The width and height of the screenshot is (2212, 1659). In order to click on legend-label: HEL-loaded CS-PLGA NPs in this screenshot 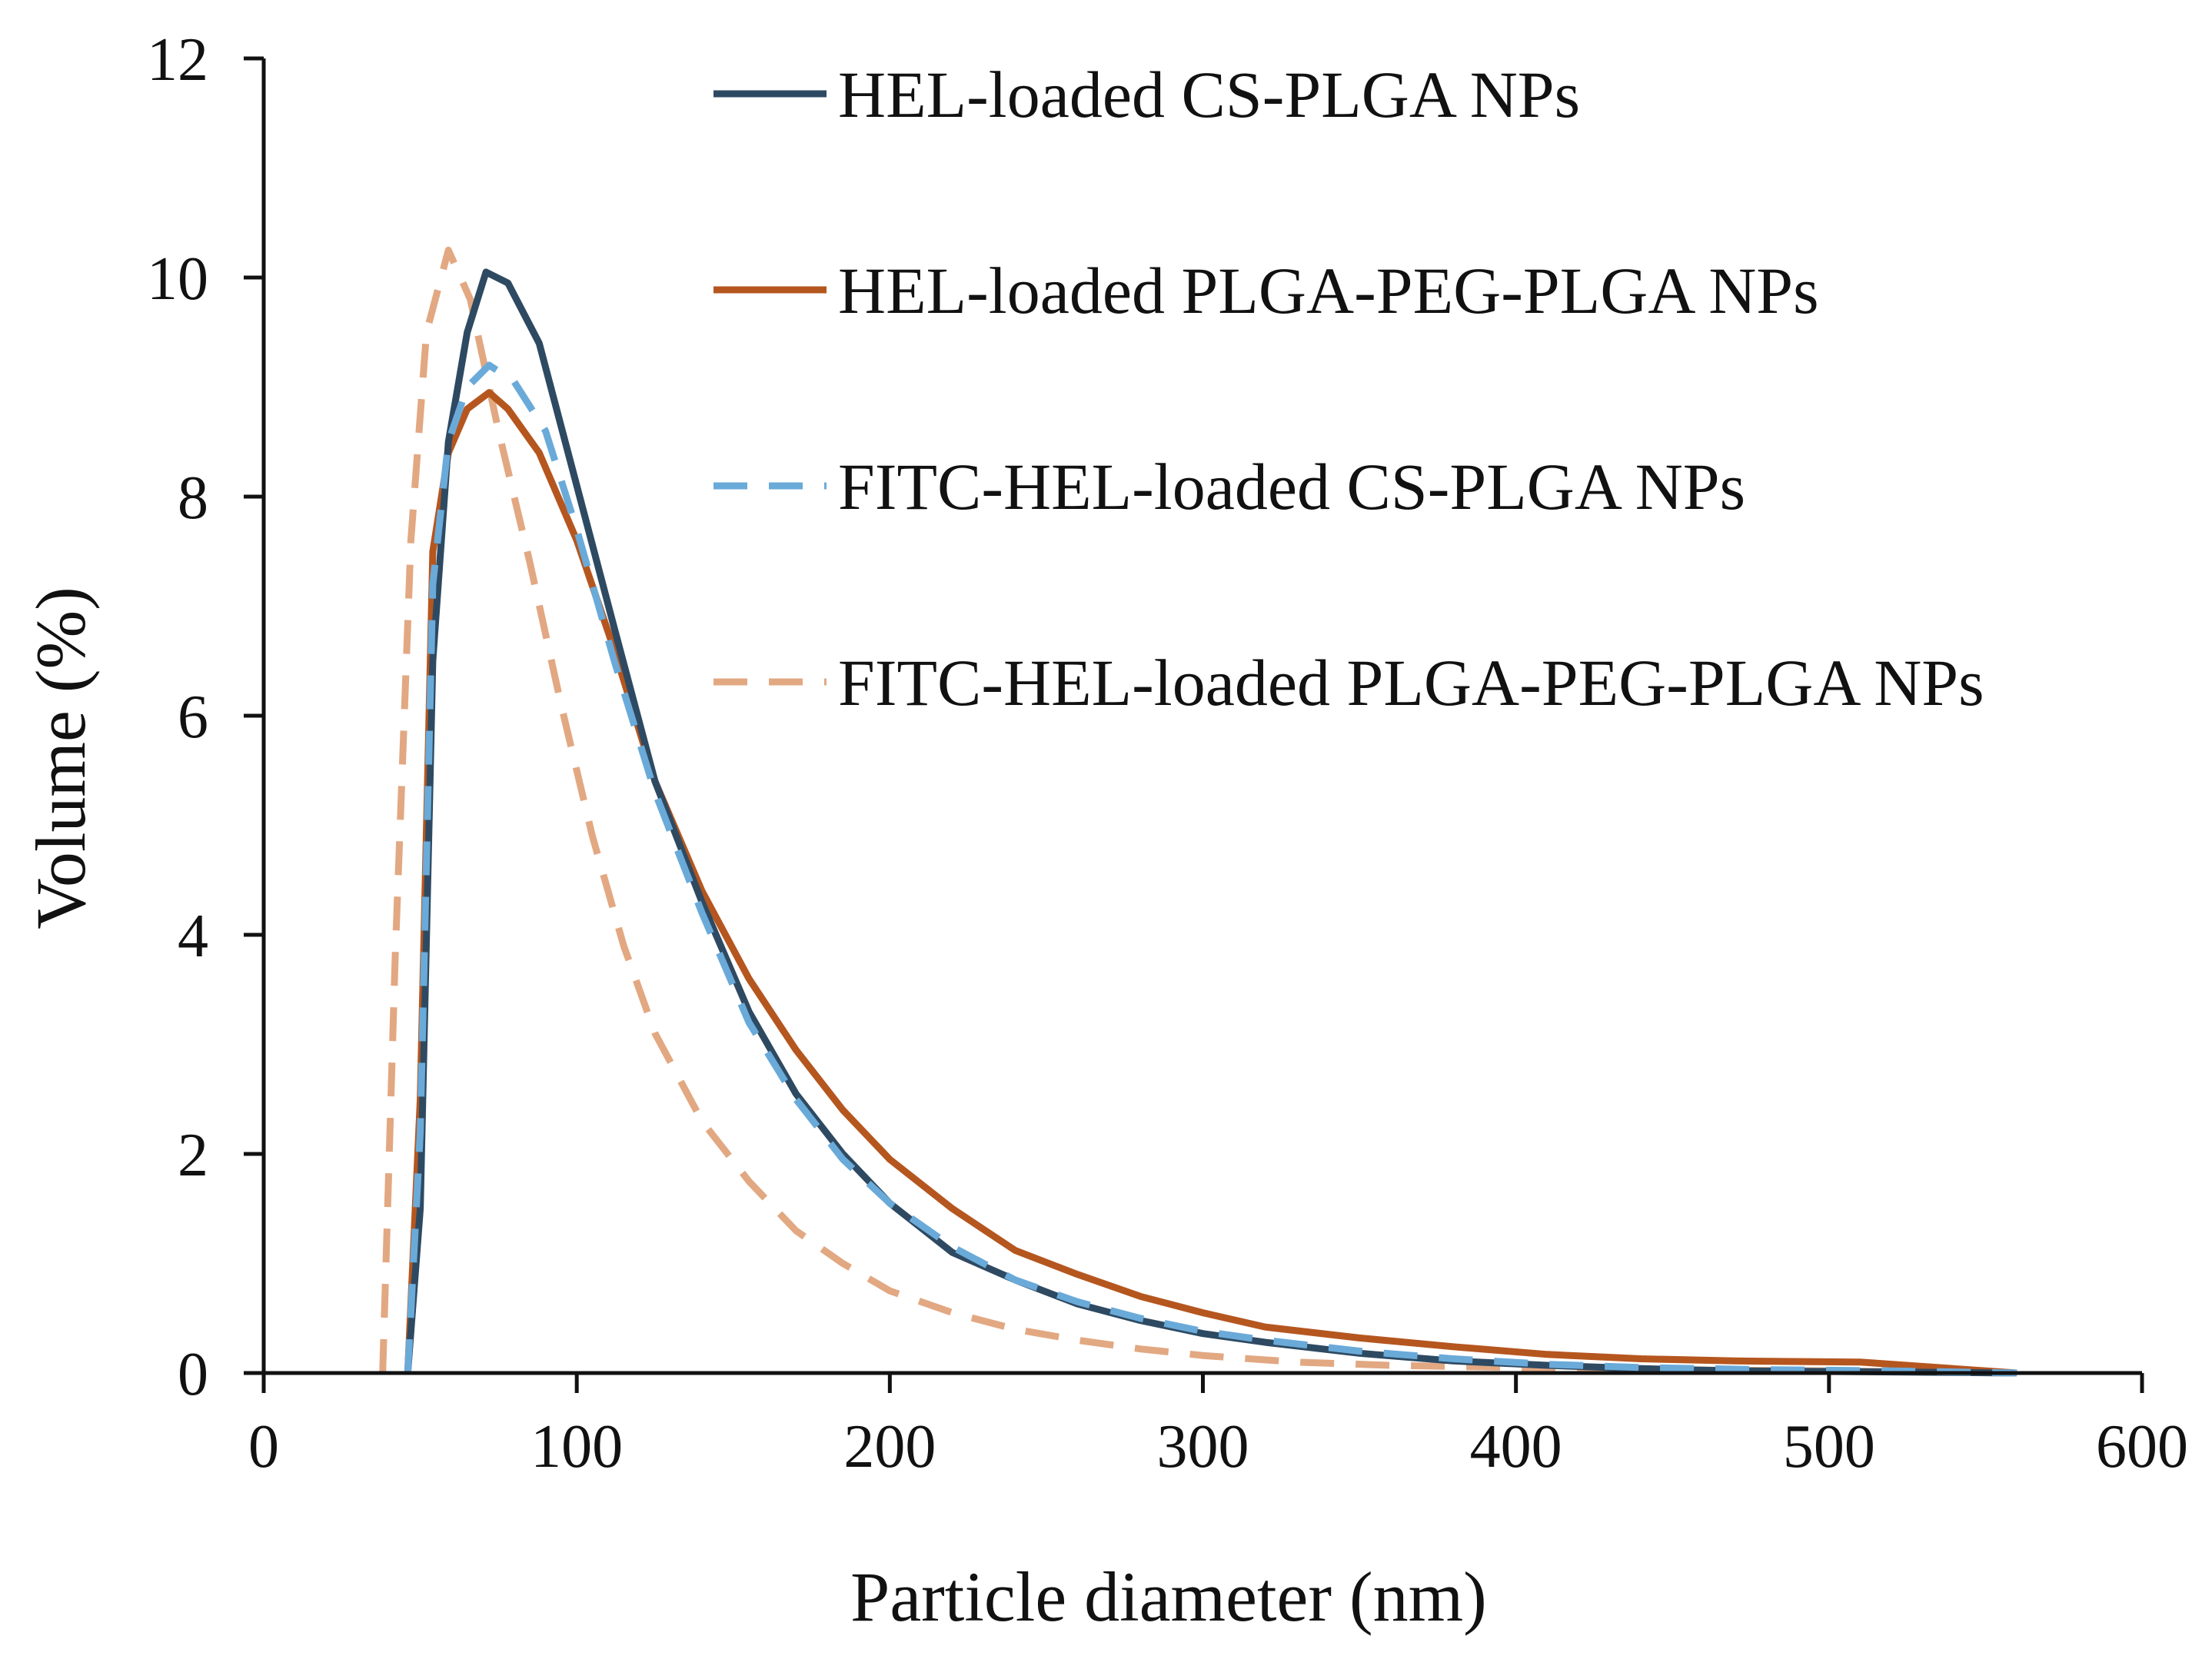, I will do `click(1209, 94)`.